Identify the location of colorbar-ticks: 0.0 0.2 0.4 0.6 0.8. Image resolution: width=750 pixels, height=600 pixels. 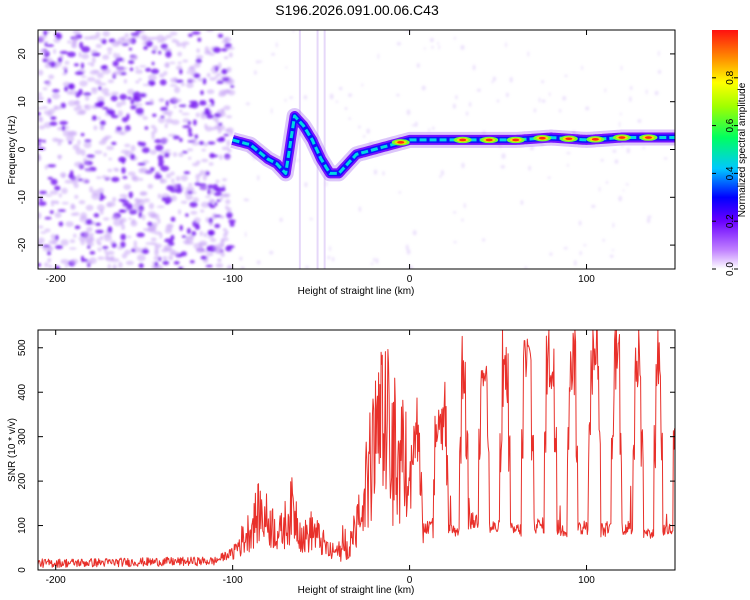
(725, 173).